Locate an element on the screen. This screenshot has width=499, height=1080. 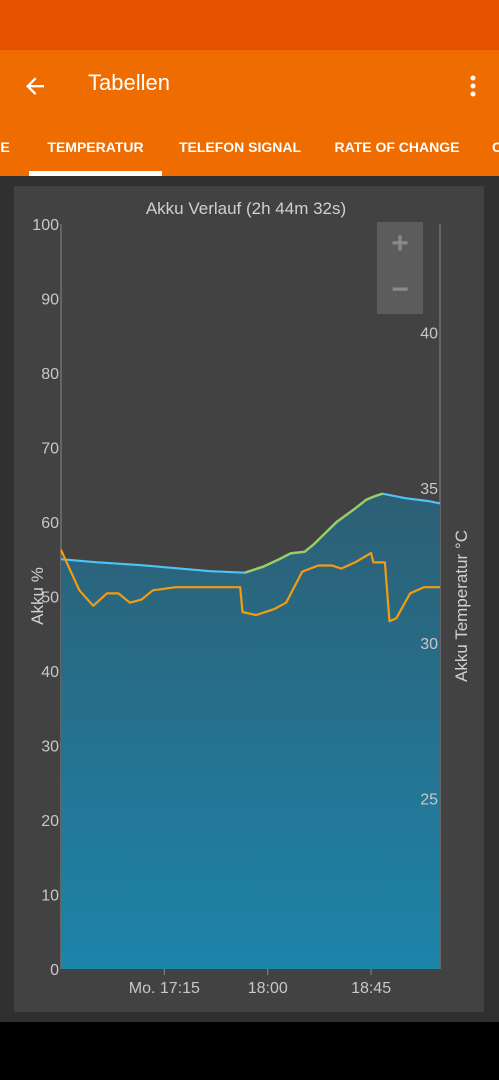
y-left-tick-label: 70 is located at coordinates (50, 449).